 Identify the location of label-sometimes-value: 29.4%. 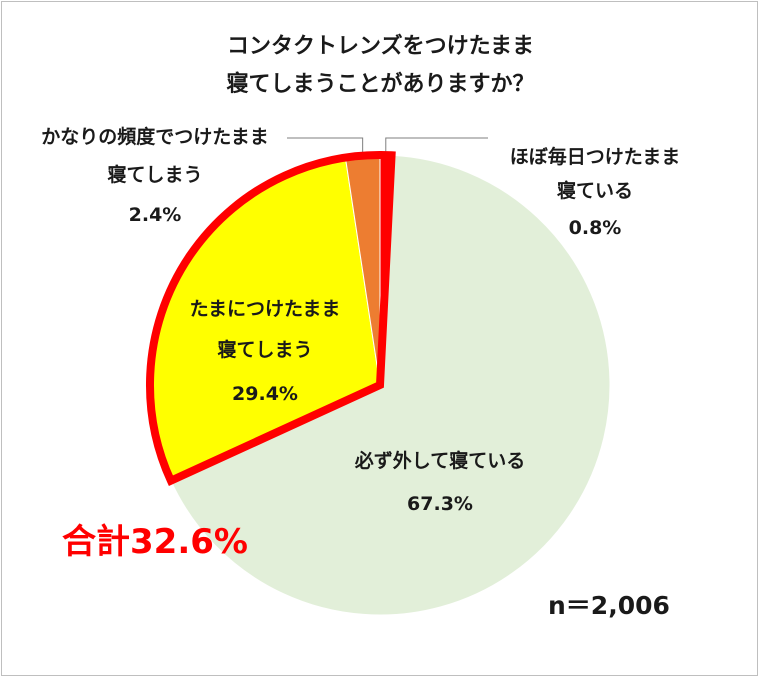
(265, 394).